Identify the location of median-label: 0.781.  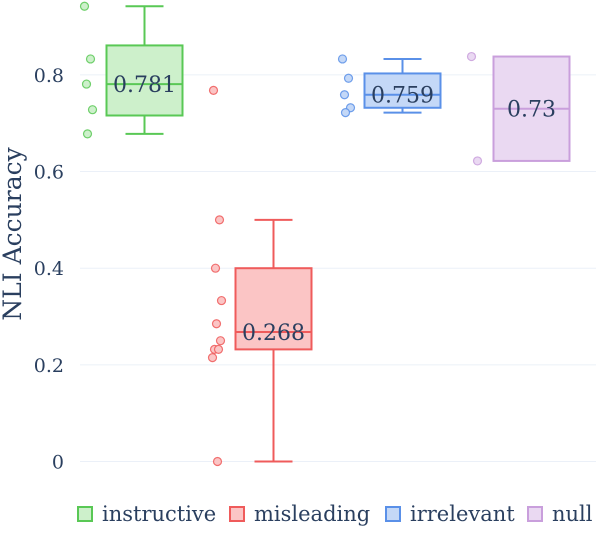
(144, 85).